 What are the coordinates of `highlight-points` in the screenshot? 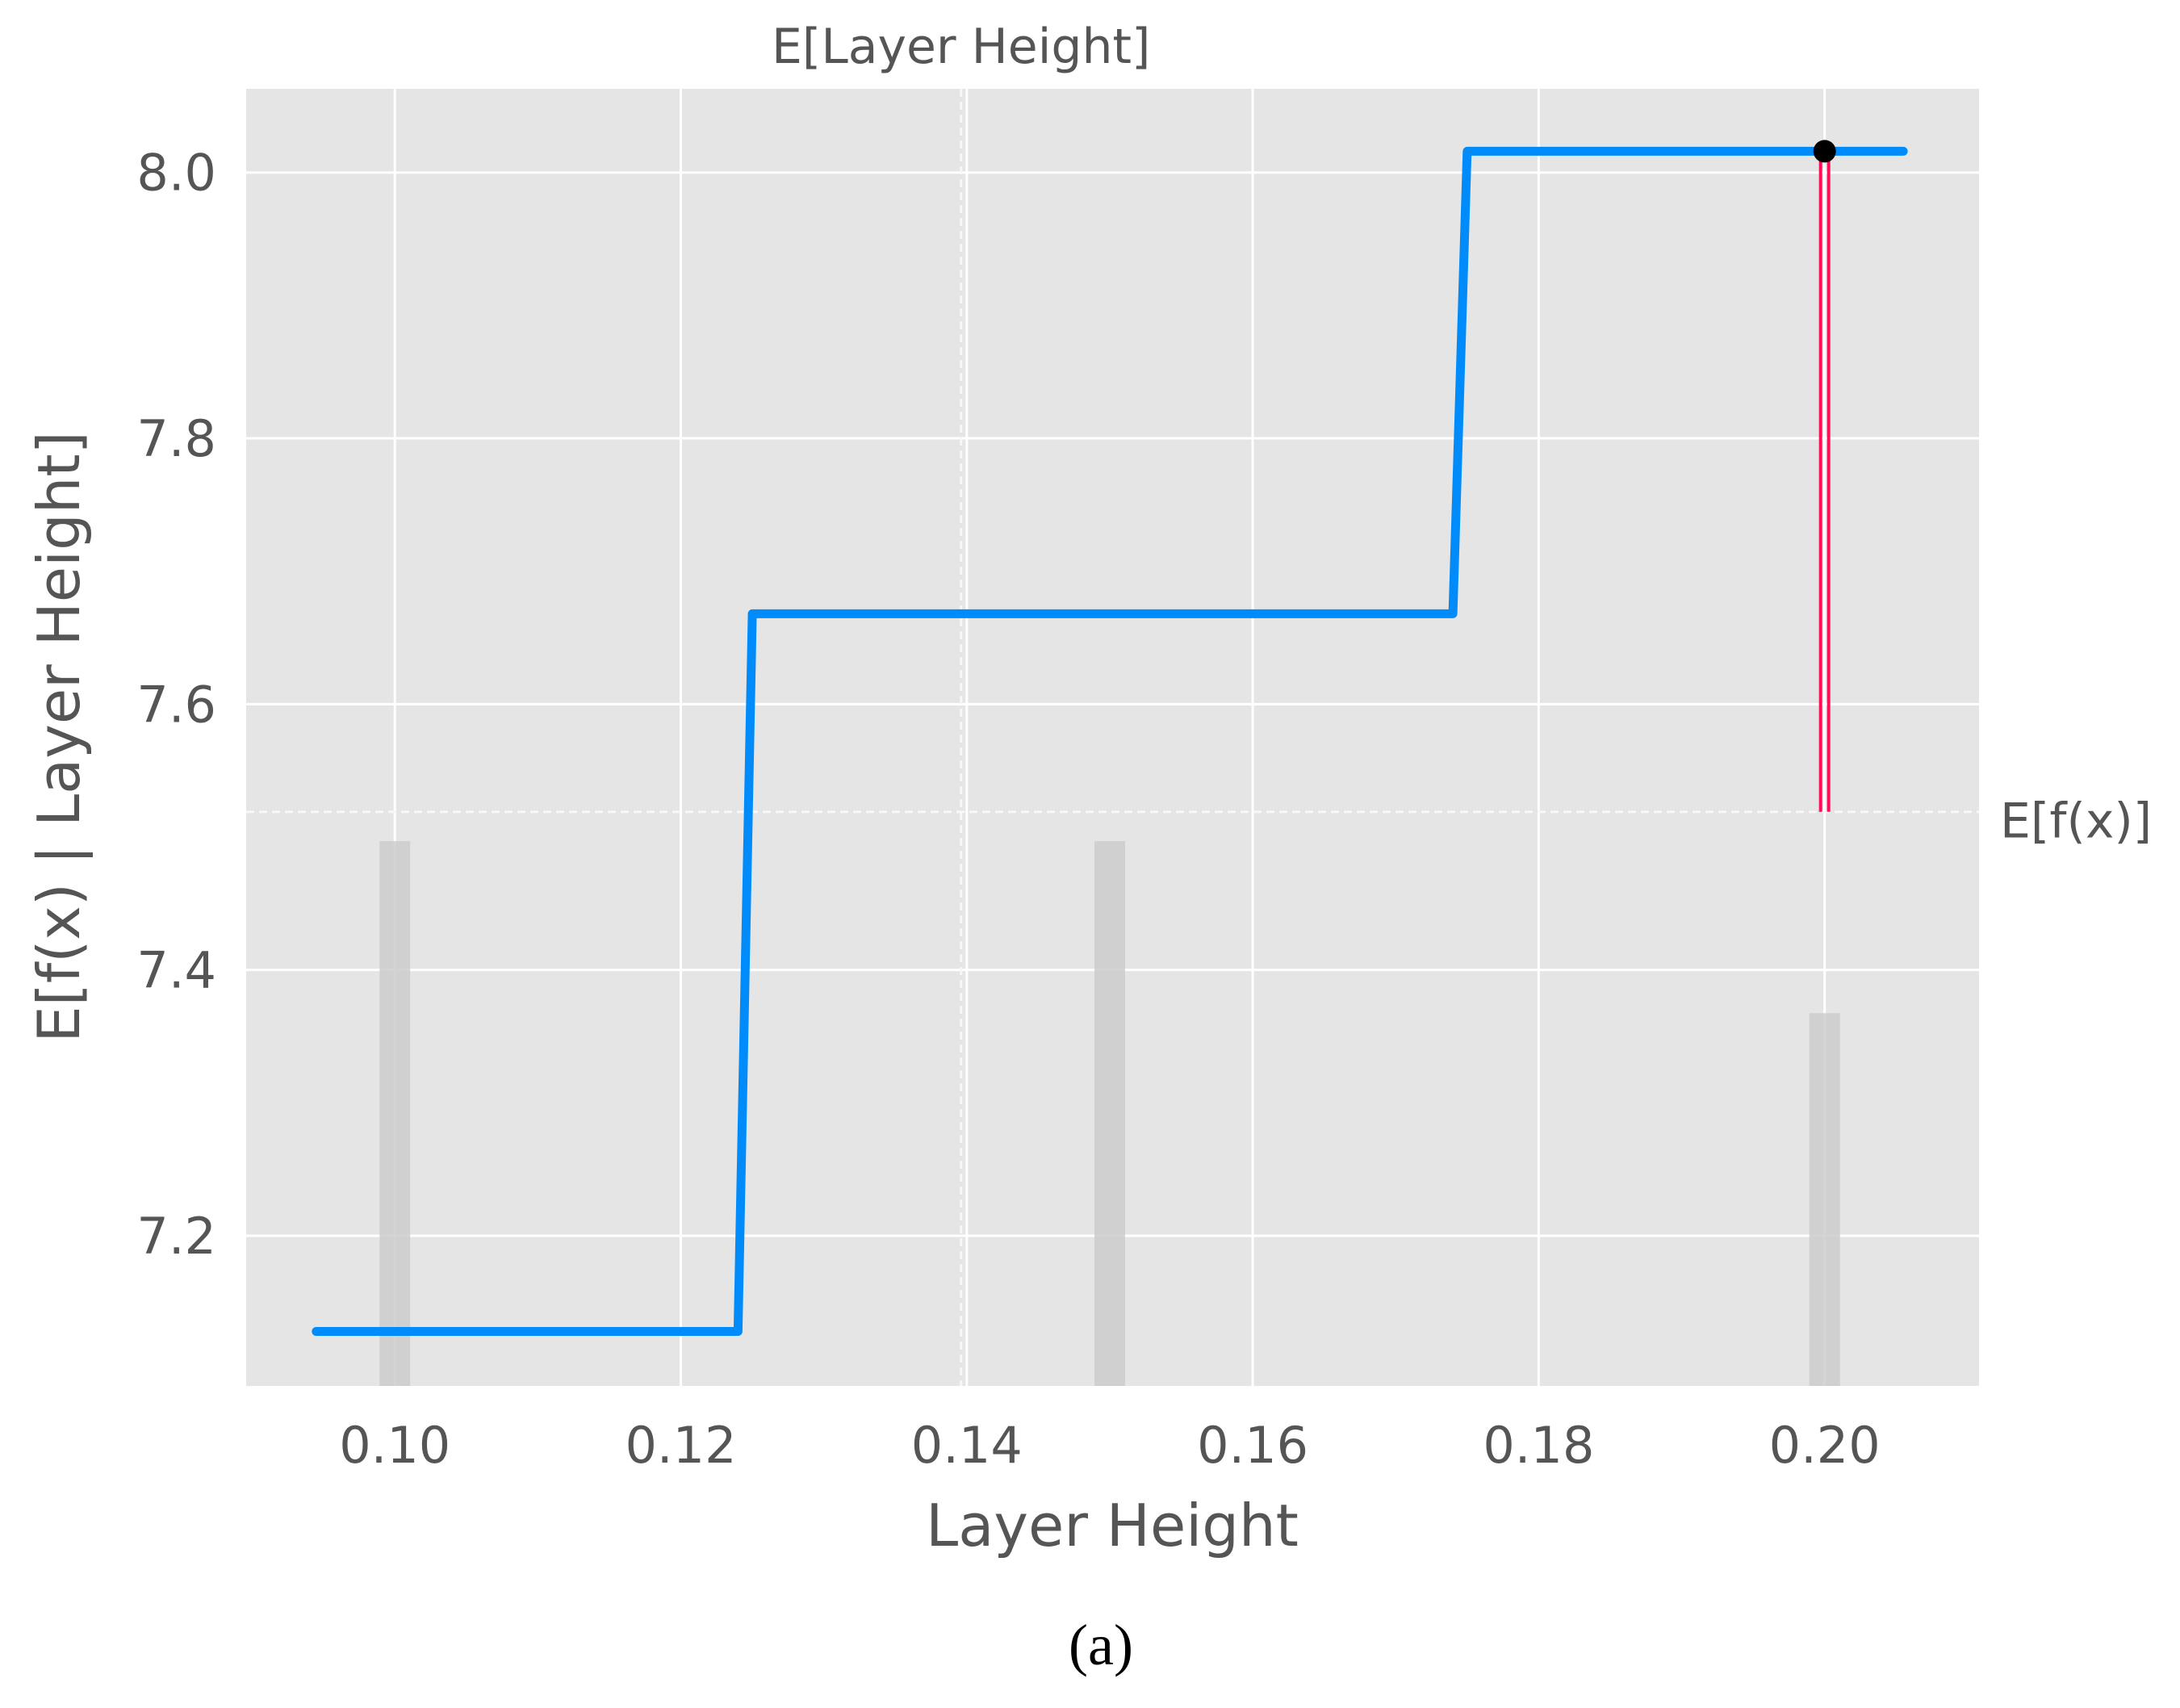 It's located at (1825, 152).